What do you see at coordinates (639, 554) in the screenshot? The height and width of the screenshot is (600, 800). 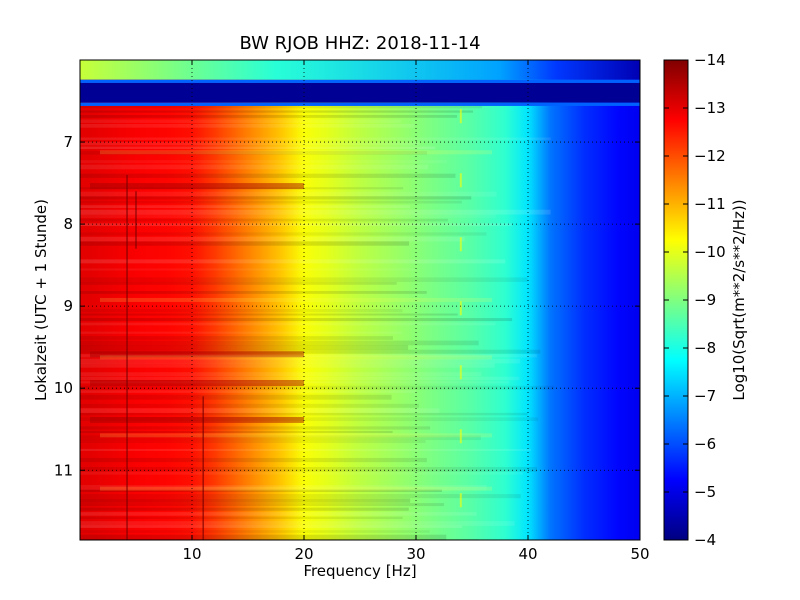 I see `x-tick-label: 50` at bounding box center [639, 554].